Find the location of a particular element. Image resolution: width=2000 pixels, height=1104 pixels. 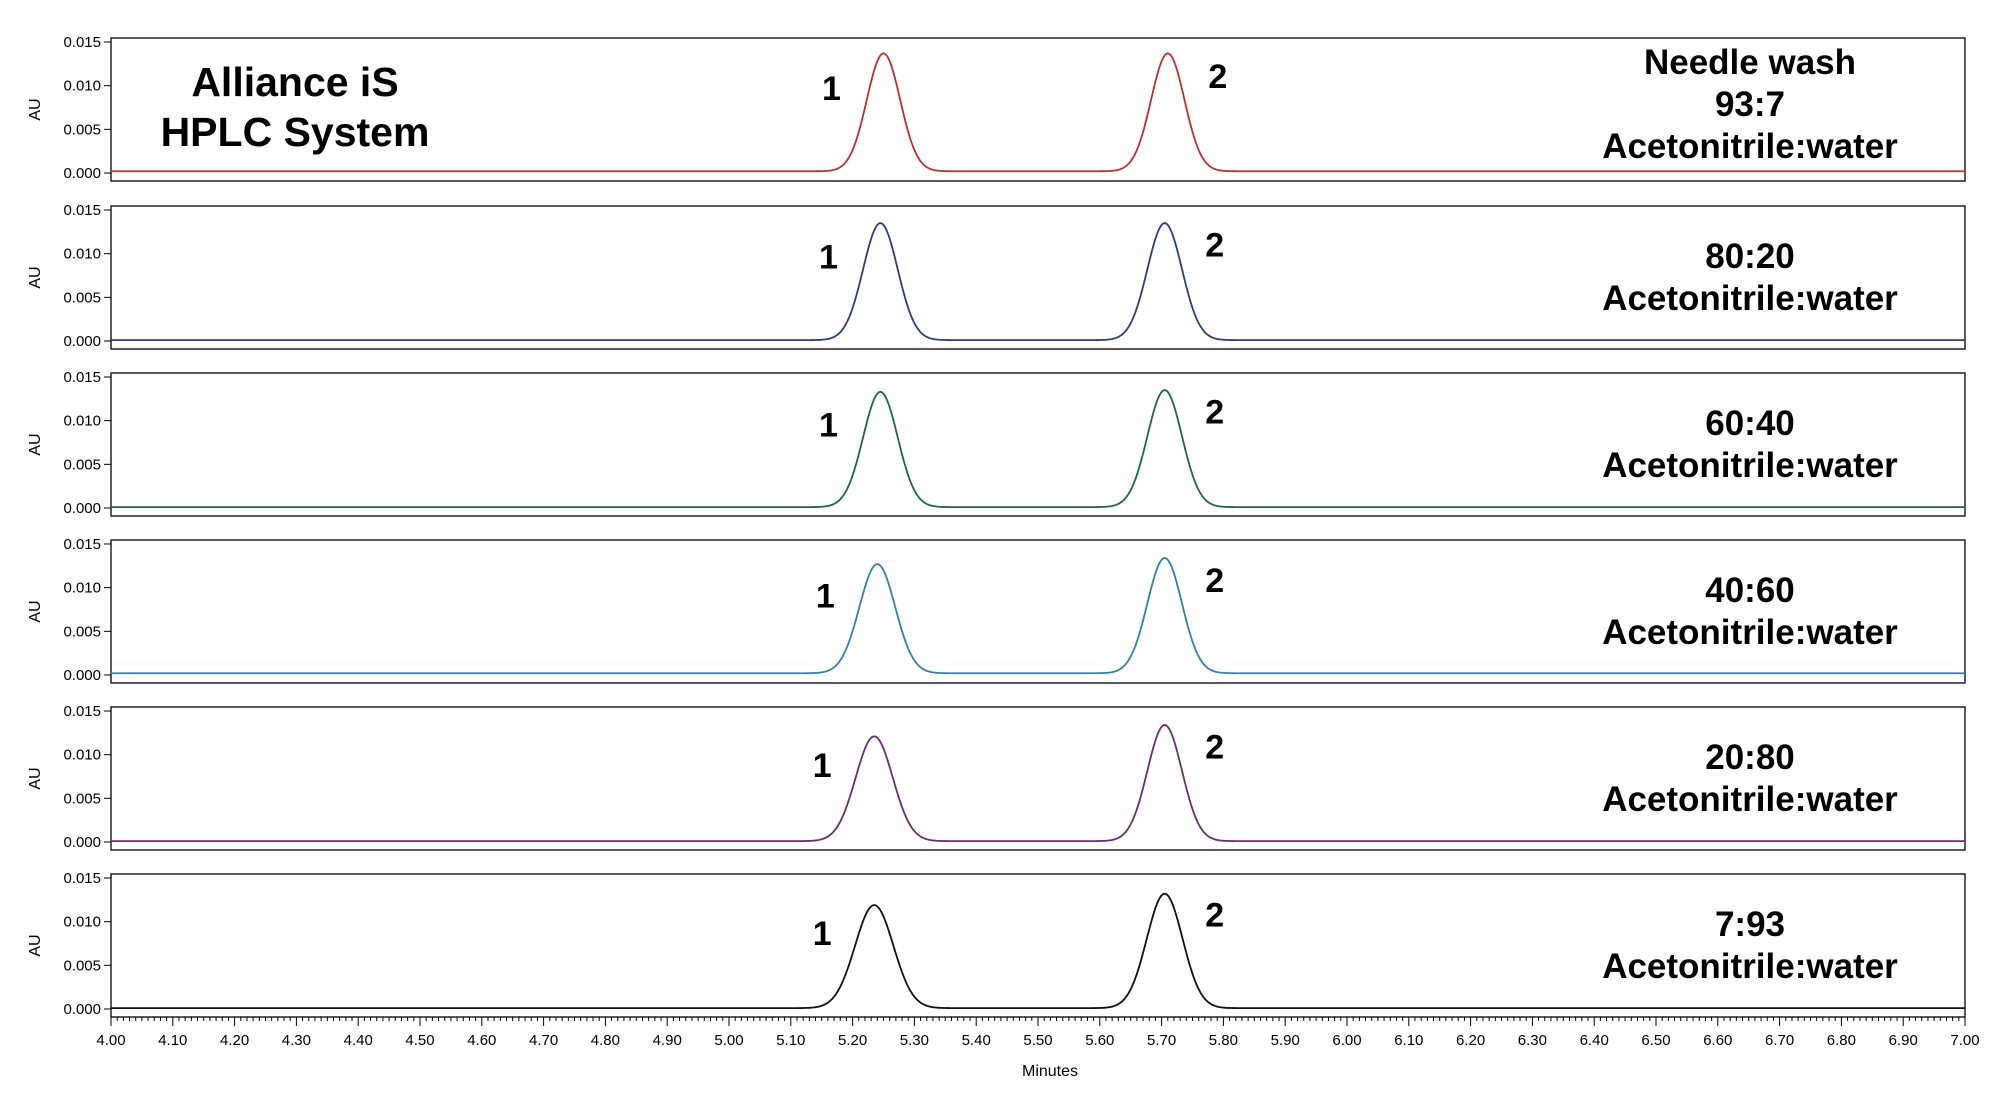

x-tick-label: 5.90 is located at coordinates (1285, 1040).